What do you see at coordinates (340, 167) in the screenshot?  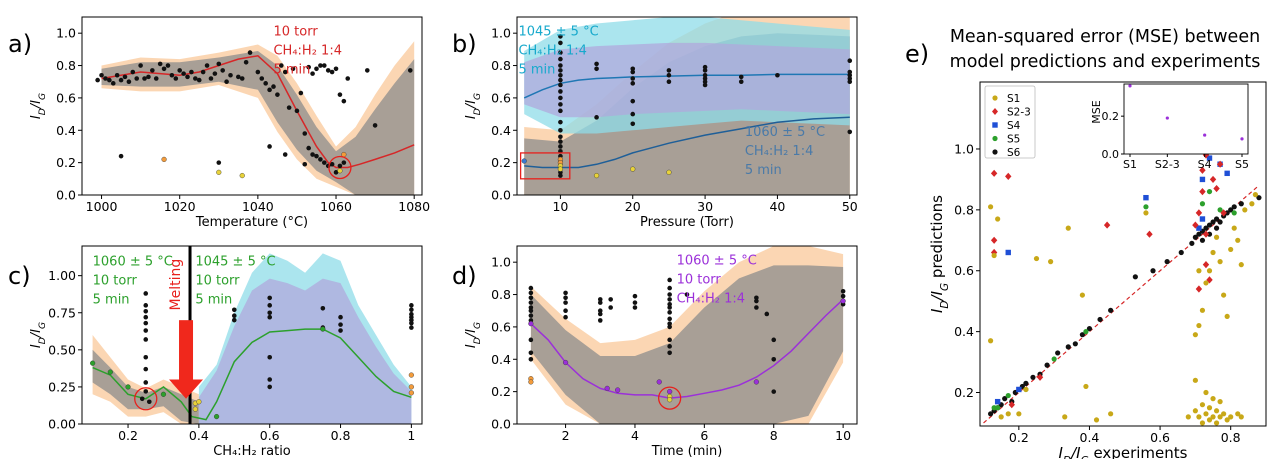 I see `highlight-circle` at bounding box center [340, 167].